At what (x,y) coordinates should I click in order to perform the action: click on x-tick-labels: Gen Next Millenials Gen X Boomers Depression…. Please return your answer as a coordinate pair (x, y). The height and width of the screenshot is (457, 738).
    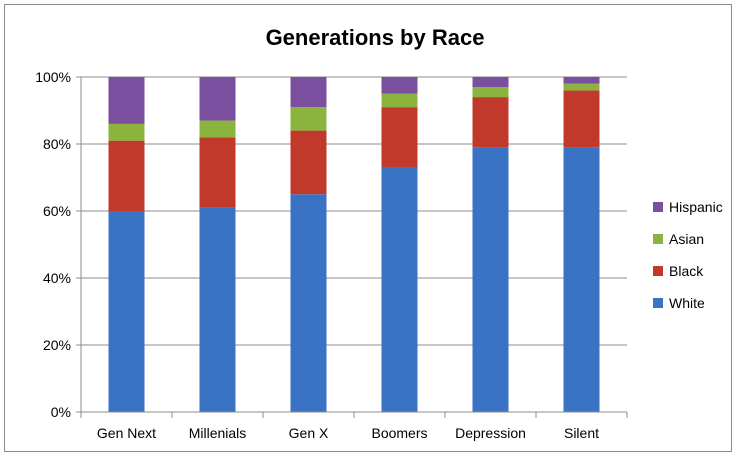
    Looking at the image, I should click on (348, 433).